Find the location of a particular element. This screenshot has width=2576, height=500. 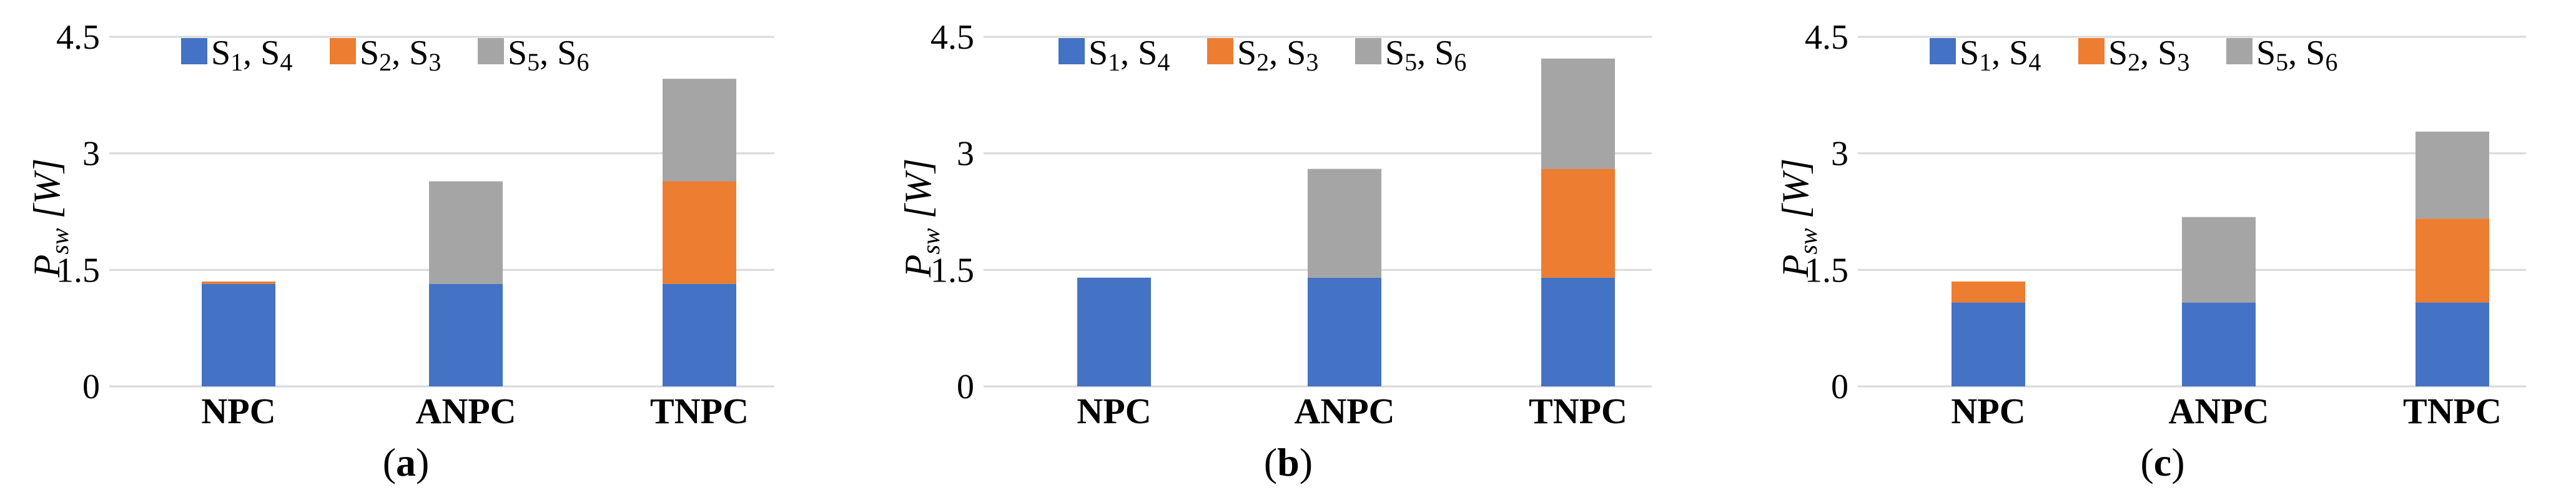

panel-label: (c) is located at coordinates (2162, 462).